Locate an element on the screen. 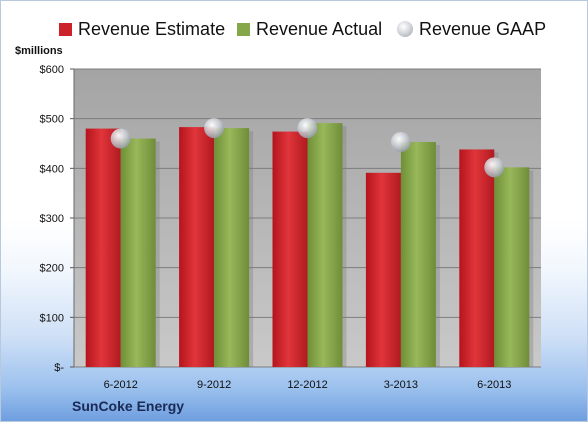 This screenshot has height=422, width=588. legend-item-revenue-estimate: Revenue Estimate is located at coordinates (142, 29).